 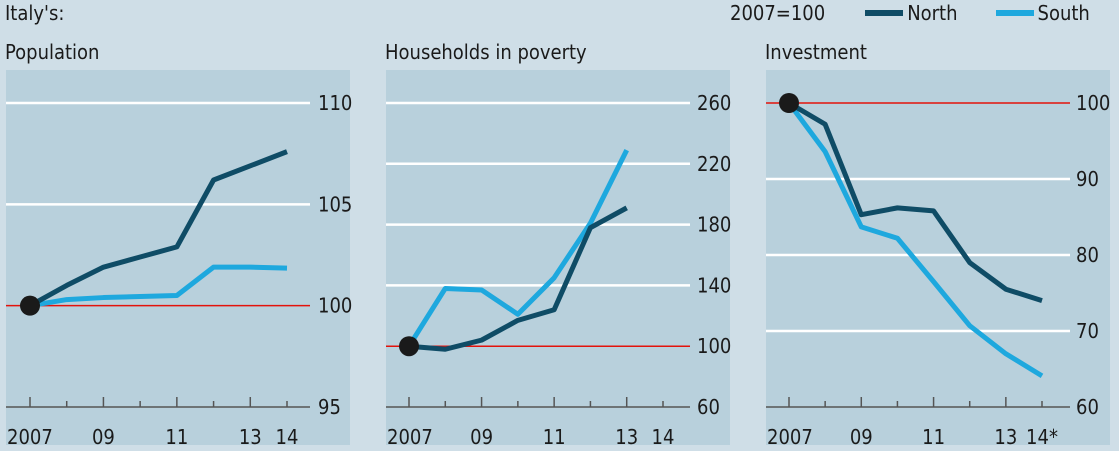 What do you see at coordinates (714, 285) in the screenshot?
I see `y-tick-label: 140` at bounding box center [714, 285].